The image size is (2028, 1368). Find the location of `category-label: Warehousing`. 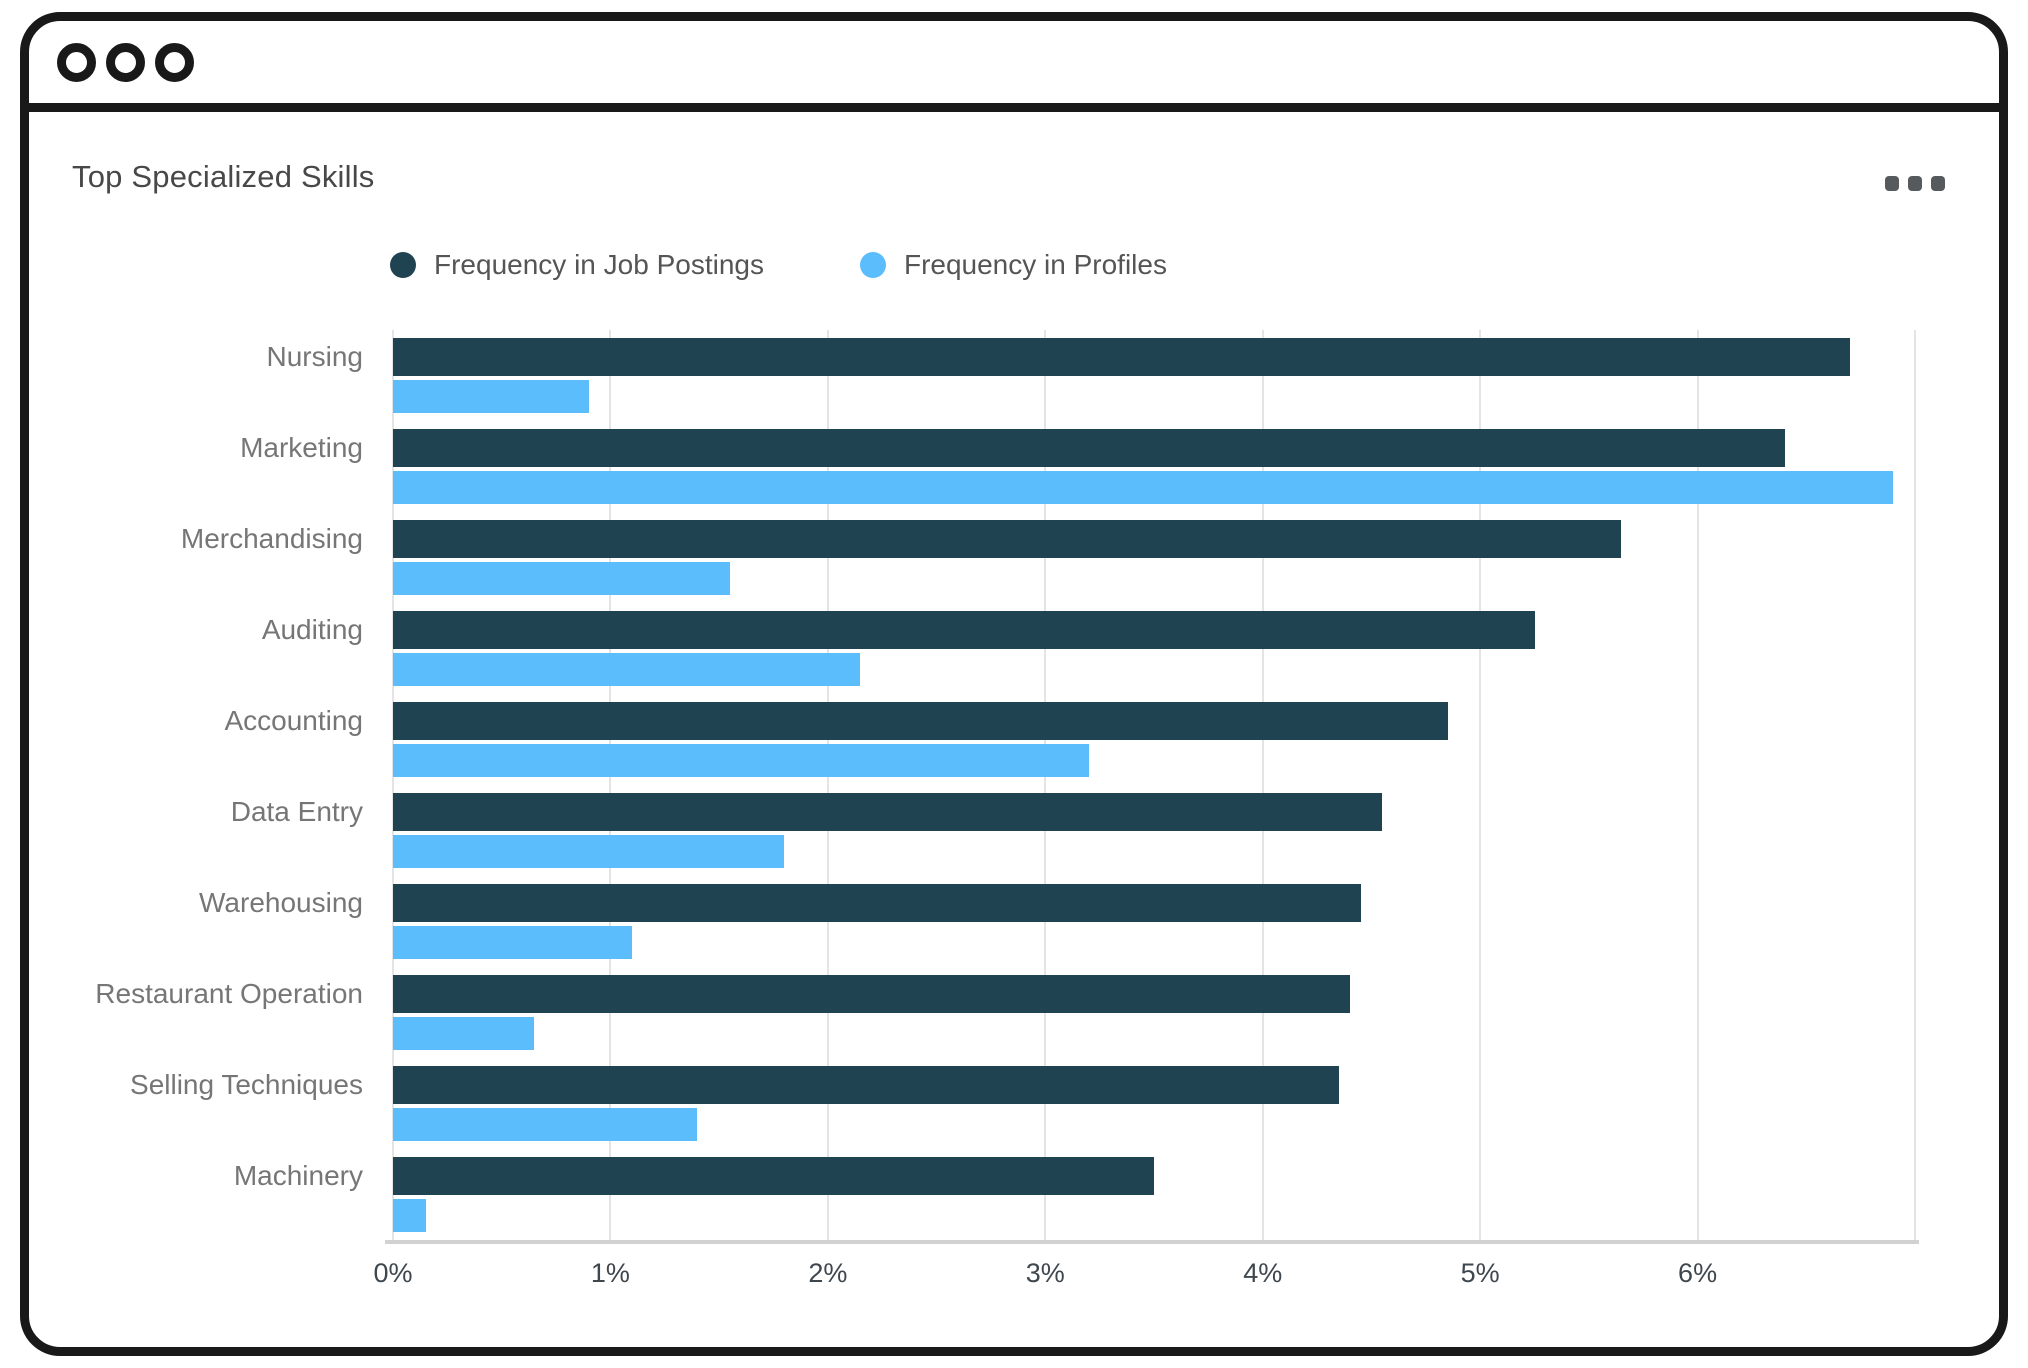

category-label: Warehousing is located at coordinates (281, 902).